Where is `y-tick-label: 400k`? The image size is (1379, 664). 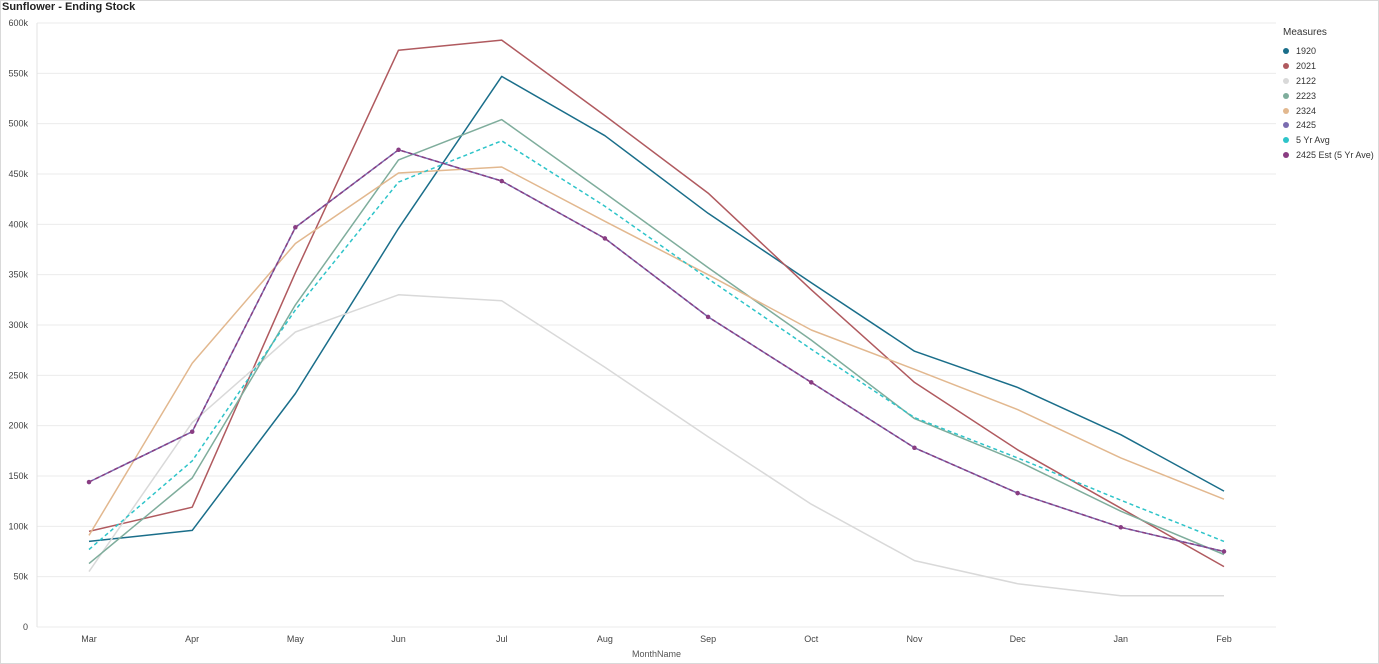
y-tick-label: 400k is located at coordinates (18, 224).